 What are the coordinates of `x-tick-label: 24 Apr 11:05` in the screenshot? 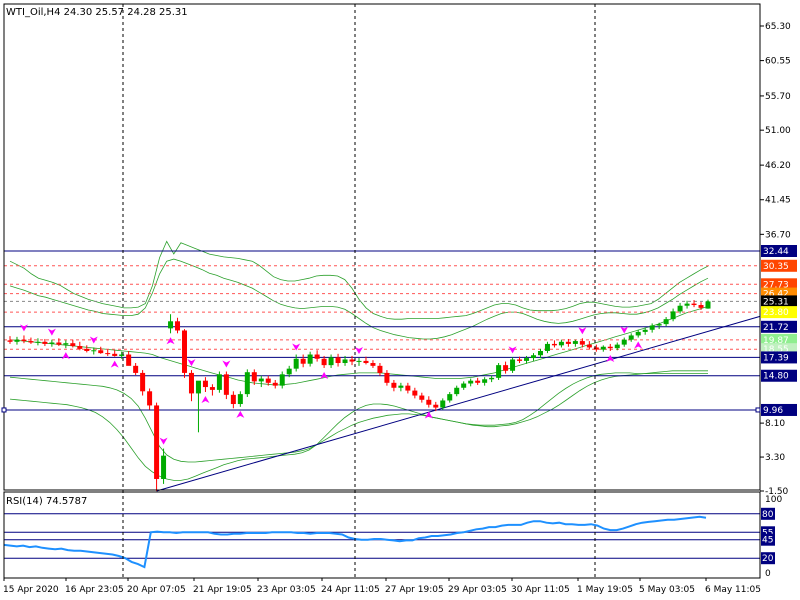 It's located at (350, 590).